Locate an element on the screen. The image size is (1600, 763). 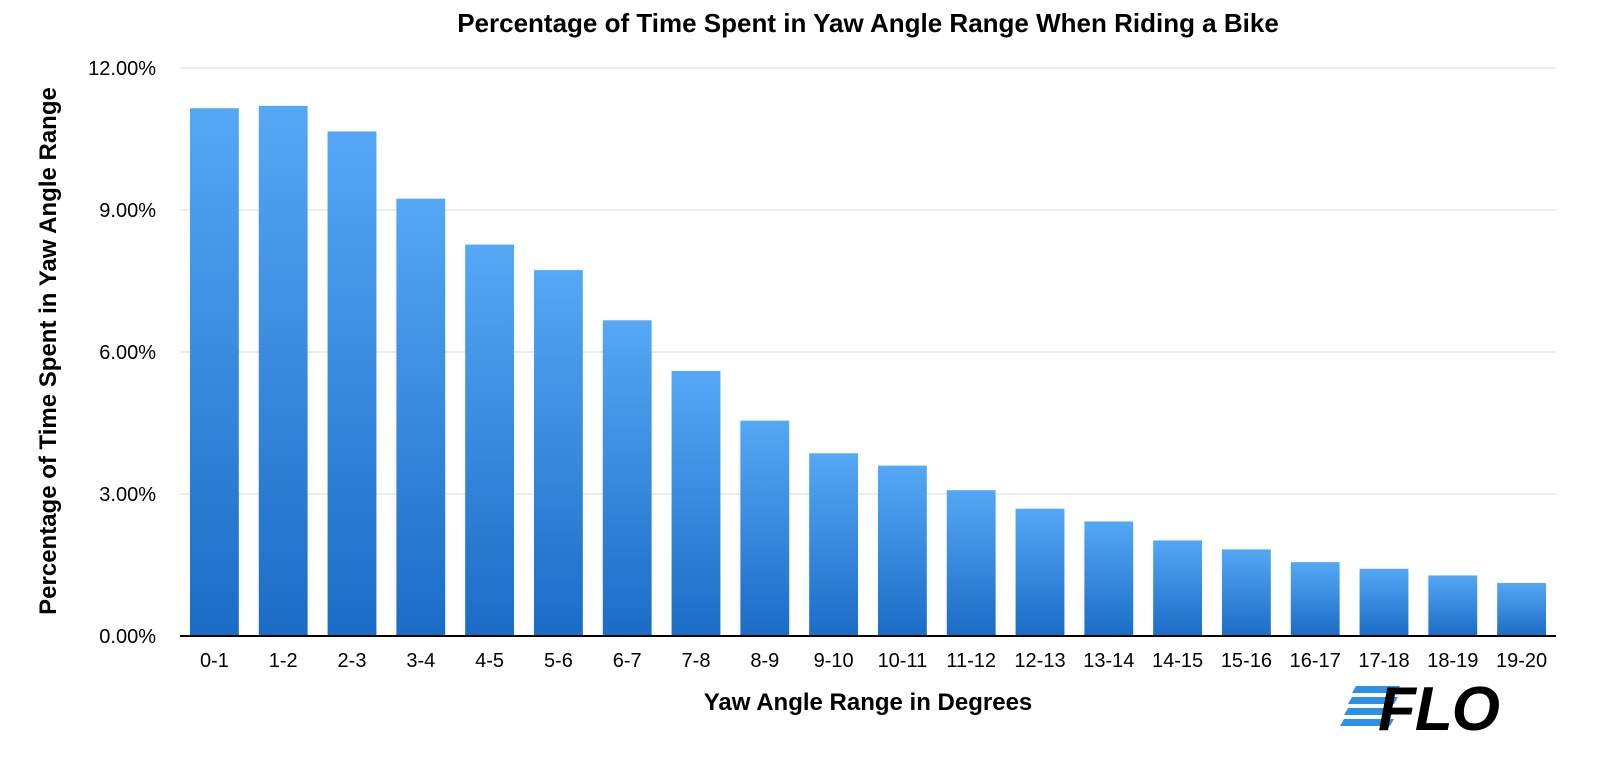
x-tick-label: 17-18 is located at coordinates (1383, 661).